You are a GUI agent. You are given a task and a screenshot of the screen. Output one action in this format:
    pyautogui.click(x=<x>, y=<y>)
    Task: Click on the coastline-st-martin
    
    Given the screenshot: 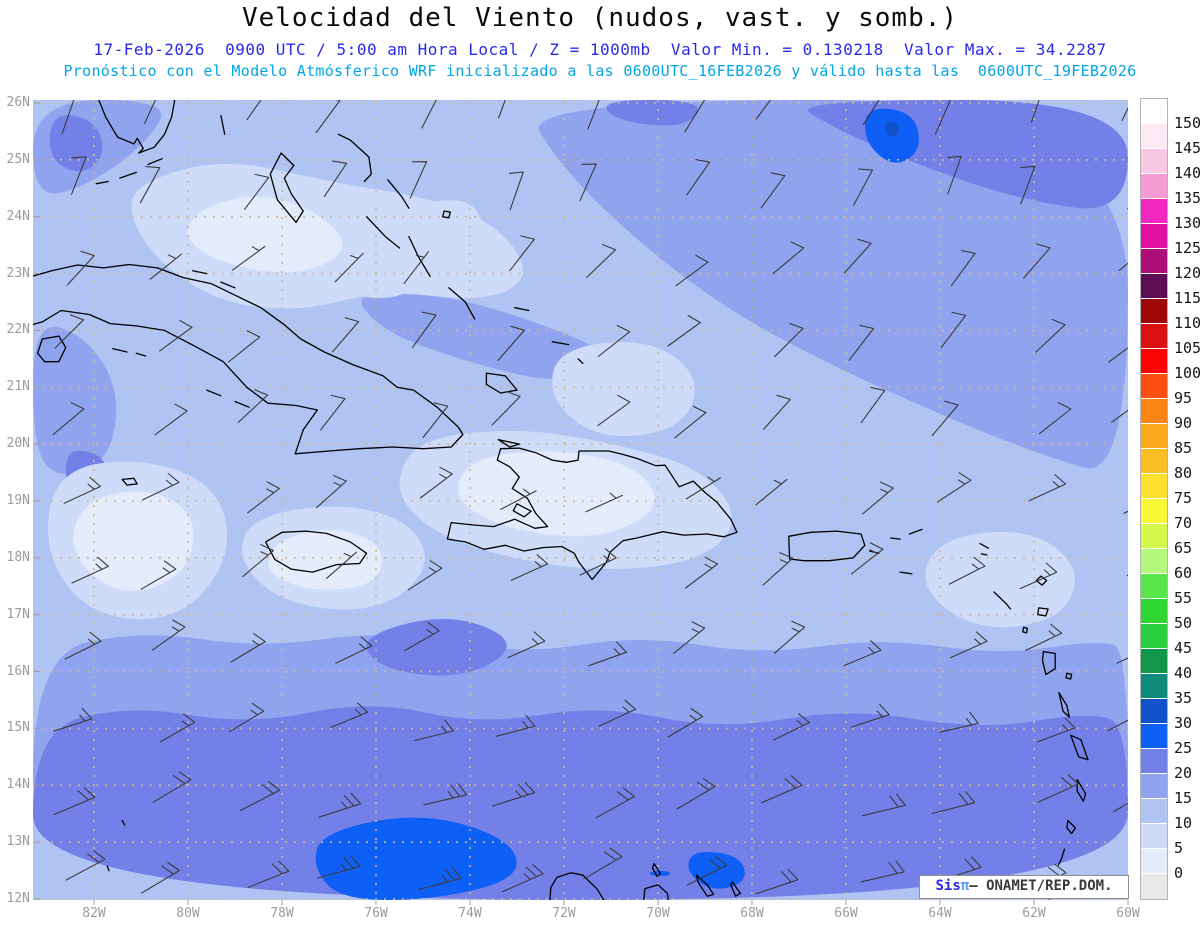 What is the action you would take?
    pyautogui.click(x=984, y=554)
    